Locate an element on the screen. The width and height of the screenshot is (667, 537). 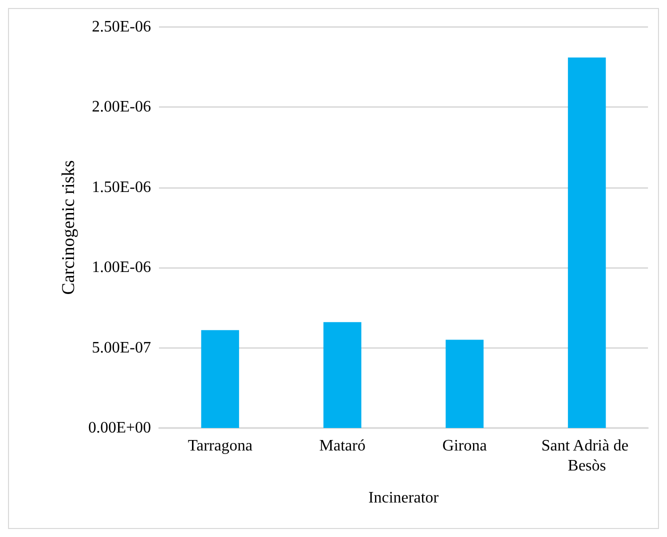
y-tick-label: 0.00E+00 is located at coordinates (119, 428).